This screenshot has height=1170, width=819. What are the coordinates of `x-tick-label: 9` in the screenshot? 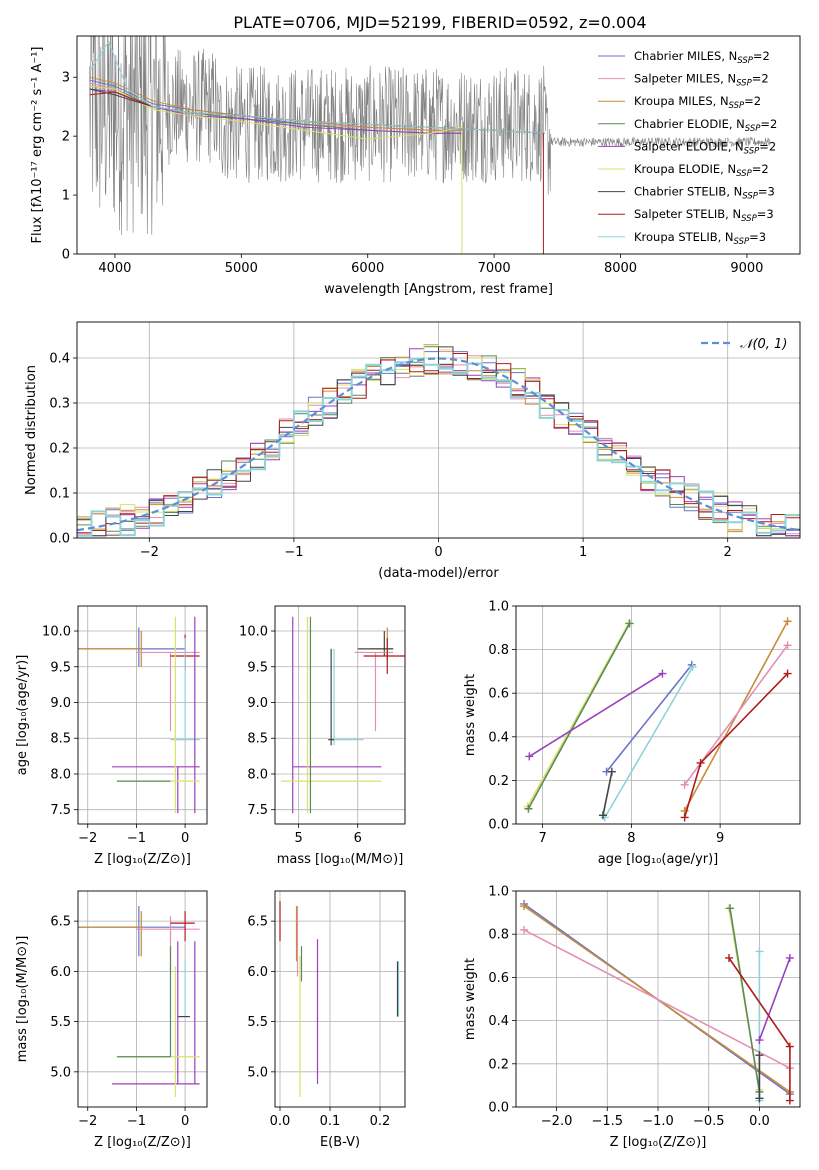 It's located at (720, 838).